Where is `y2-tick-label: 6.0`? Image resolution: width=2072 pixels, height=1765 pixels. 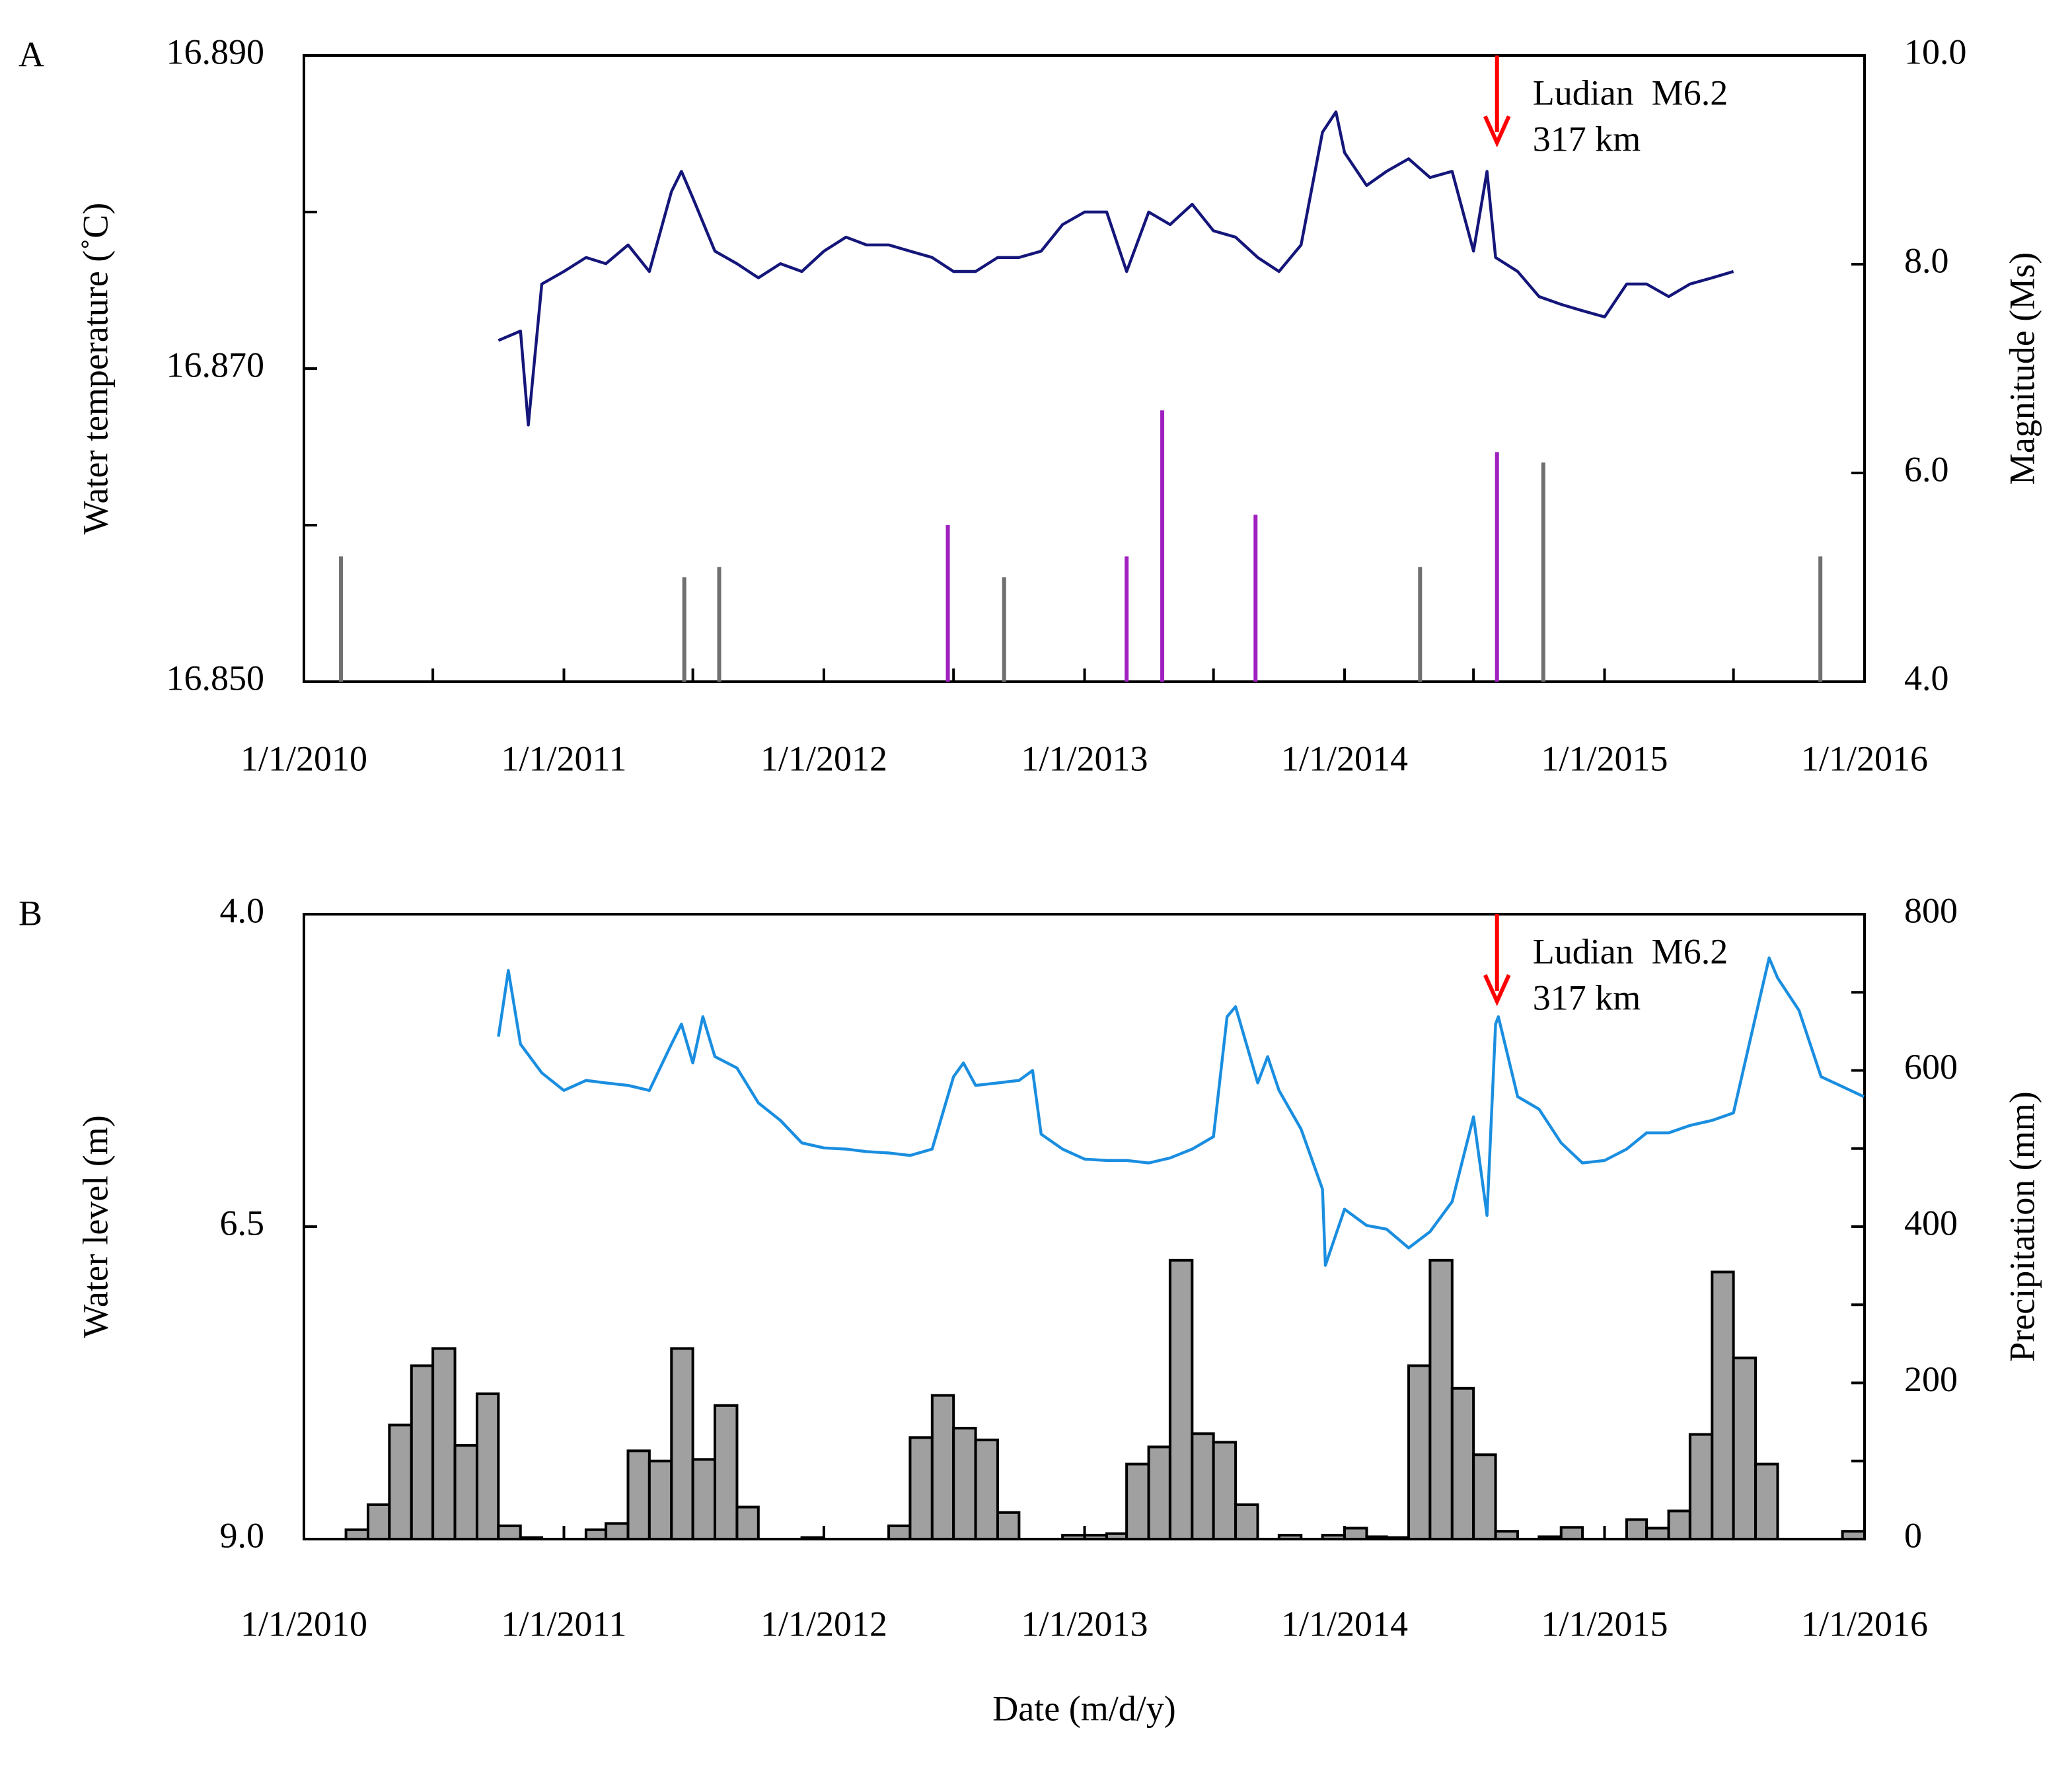
y2-tick-label: 6.0 is located at coordinates (1926, 469).